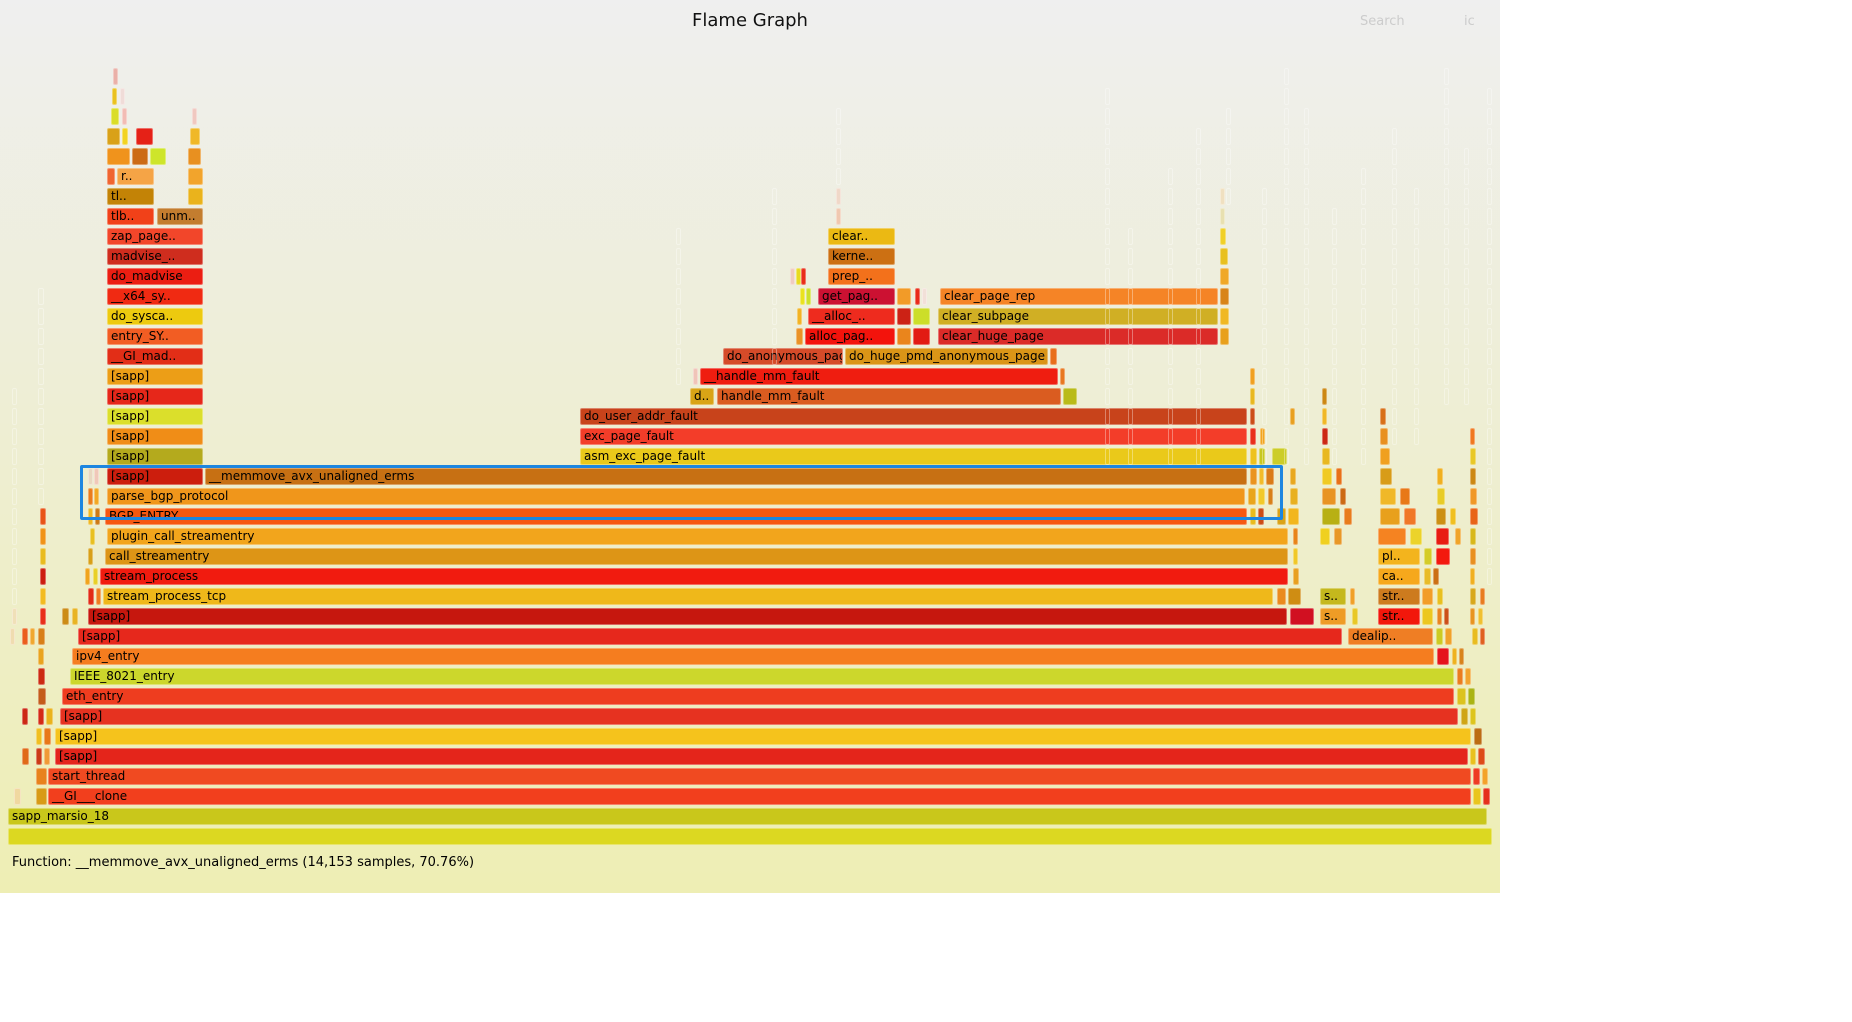 Image resolution: width=1852 pixels, height=1022 pixels. Describe the element at coordinates (155, 456) in the screenshot. I see `frame-sapp: [sapp]` at that location.